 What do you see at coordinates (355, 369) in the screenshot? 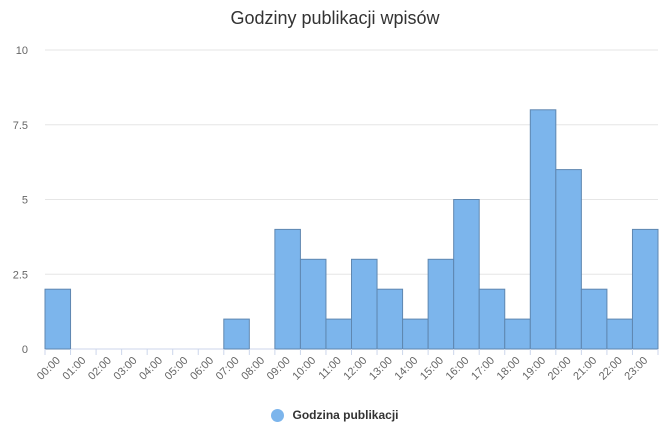
I see `x-tick-label: 12:00` at bounding box center [355, 369].